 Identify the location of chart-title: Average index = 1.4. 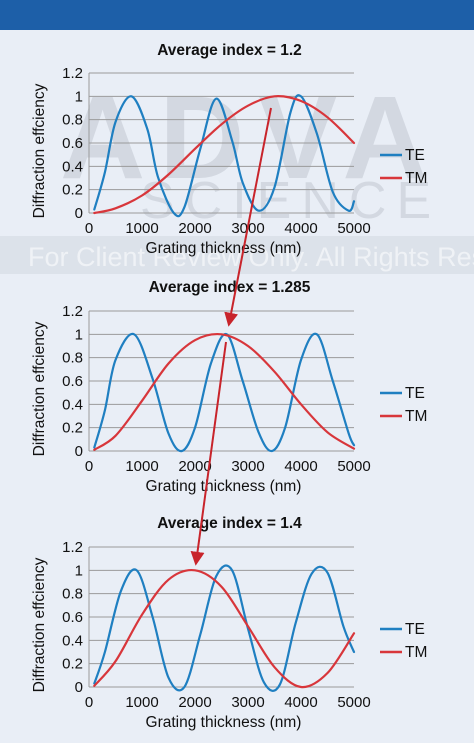
(229, 523).